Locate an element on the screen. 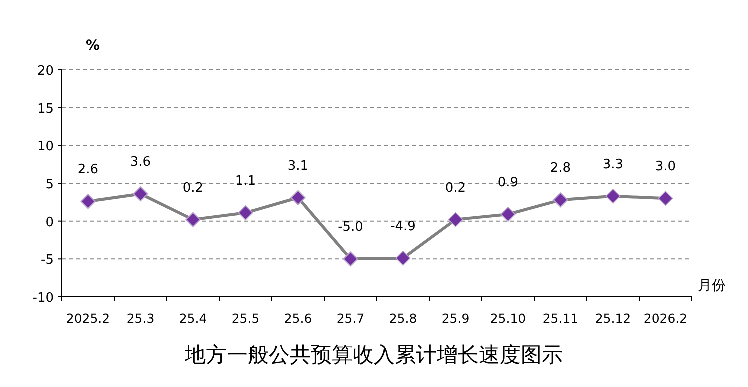 Image resolution: width=748 pixels, height=387 pixels. x-tick-label: 25.3 is located at coordinates (140, 318).